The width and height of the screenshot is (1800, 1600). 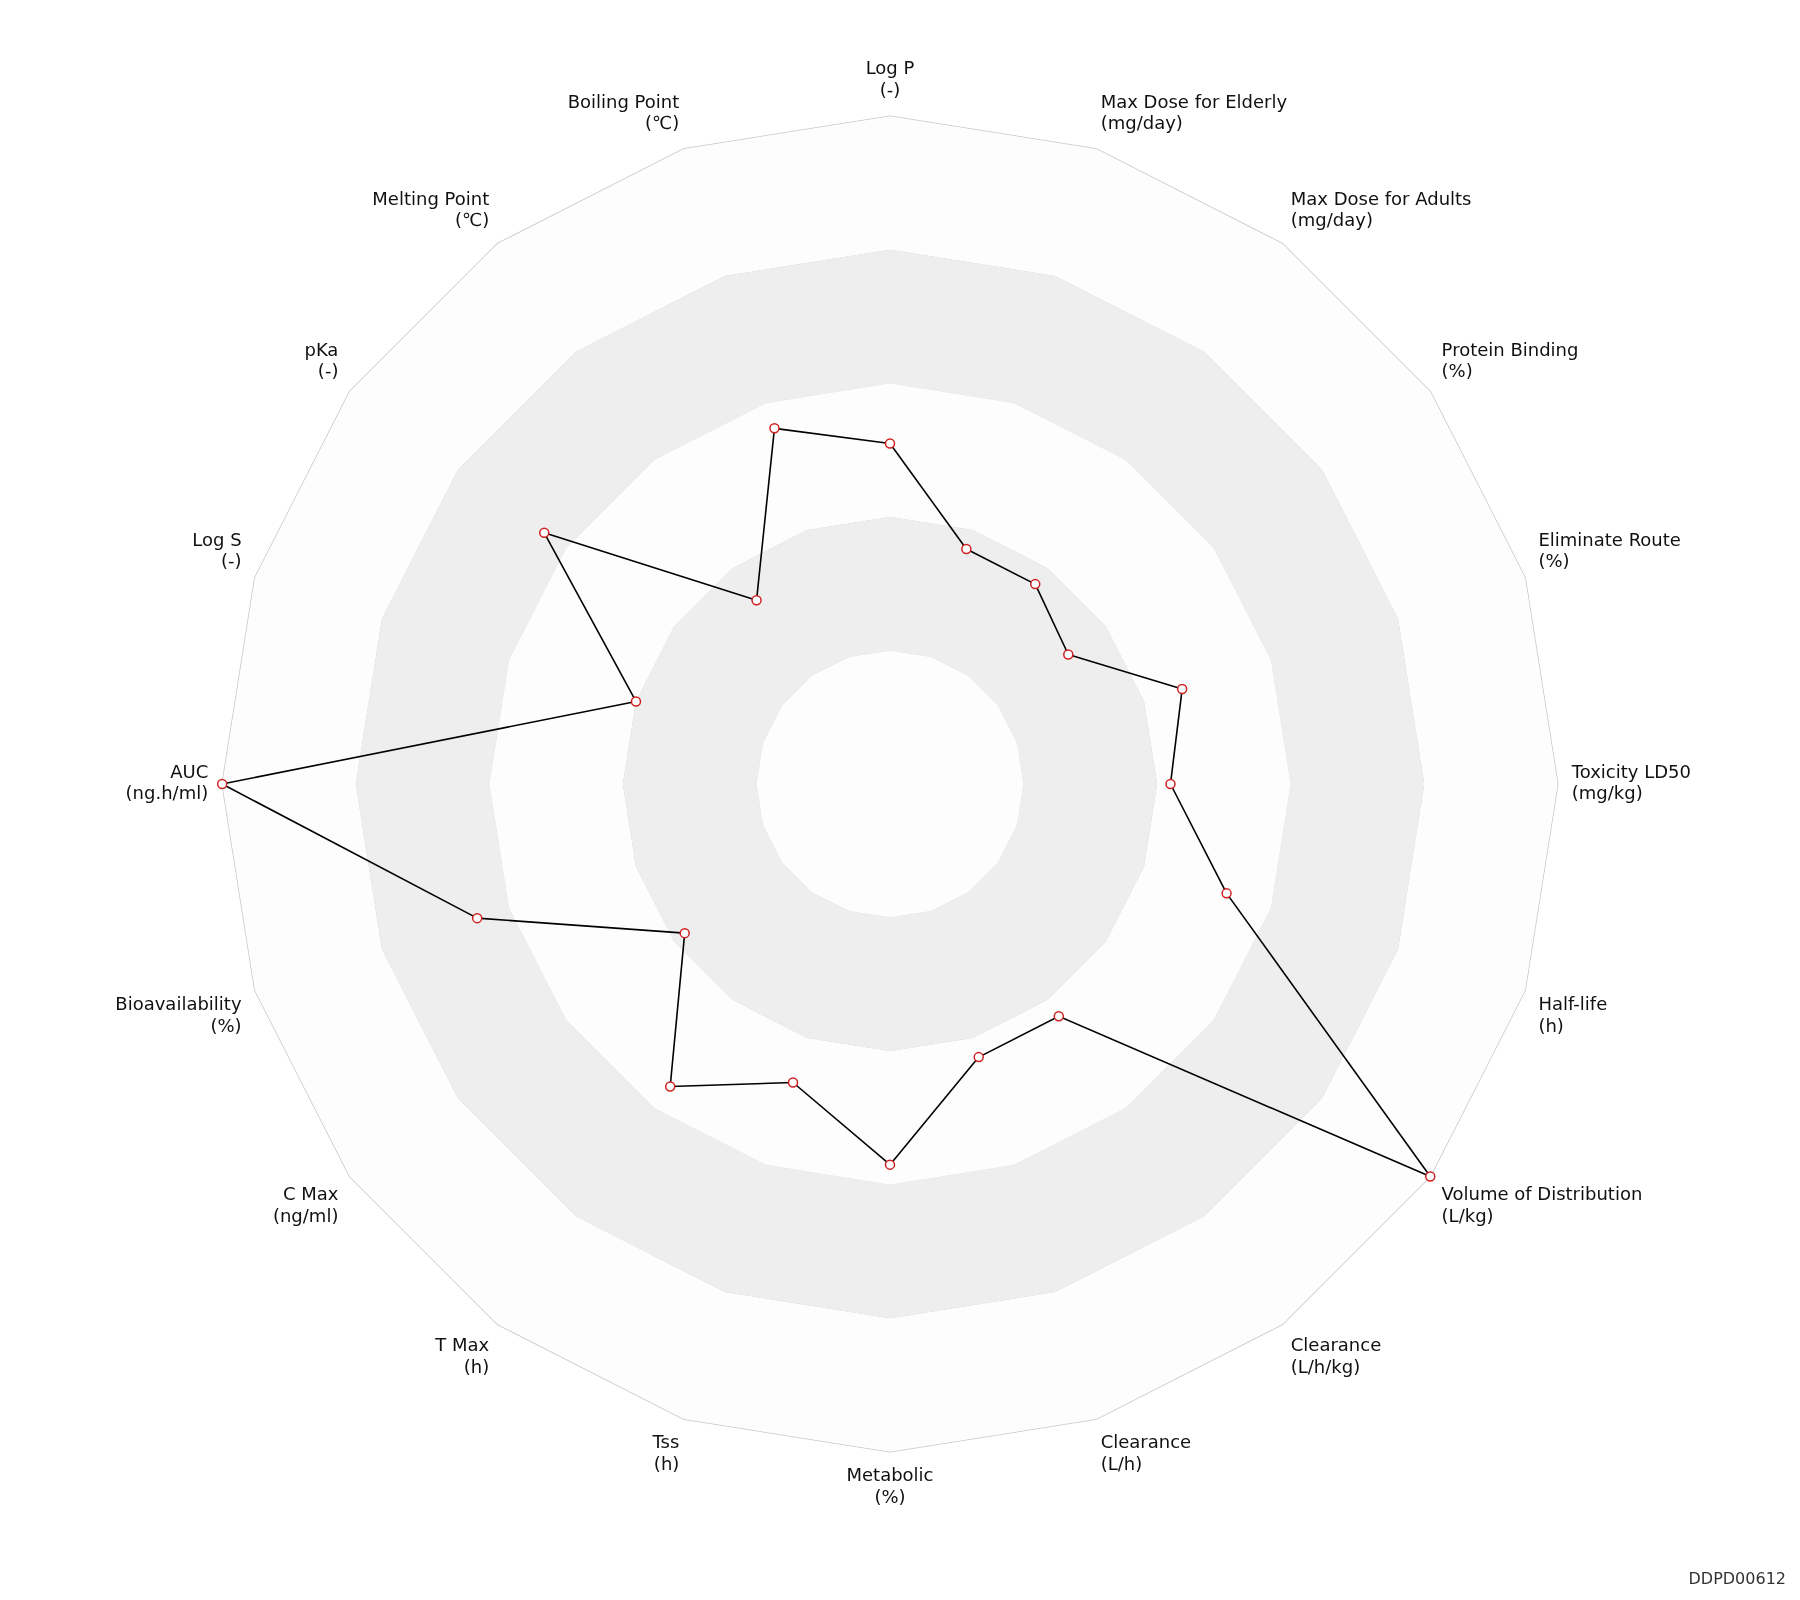 I want to click on spoke-label: Max Dose for Adults (mg/day), so click(x=1381, y=209).